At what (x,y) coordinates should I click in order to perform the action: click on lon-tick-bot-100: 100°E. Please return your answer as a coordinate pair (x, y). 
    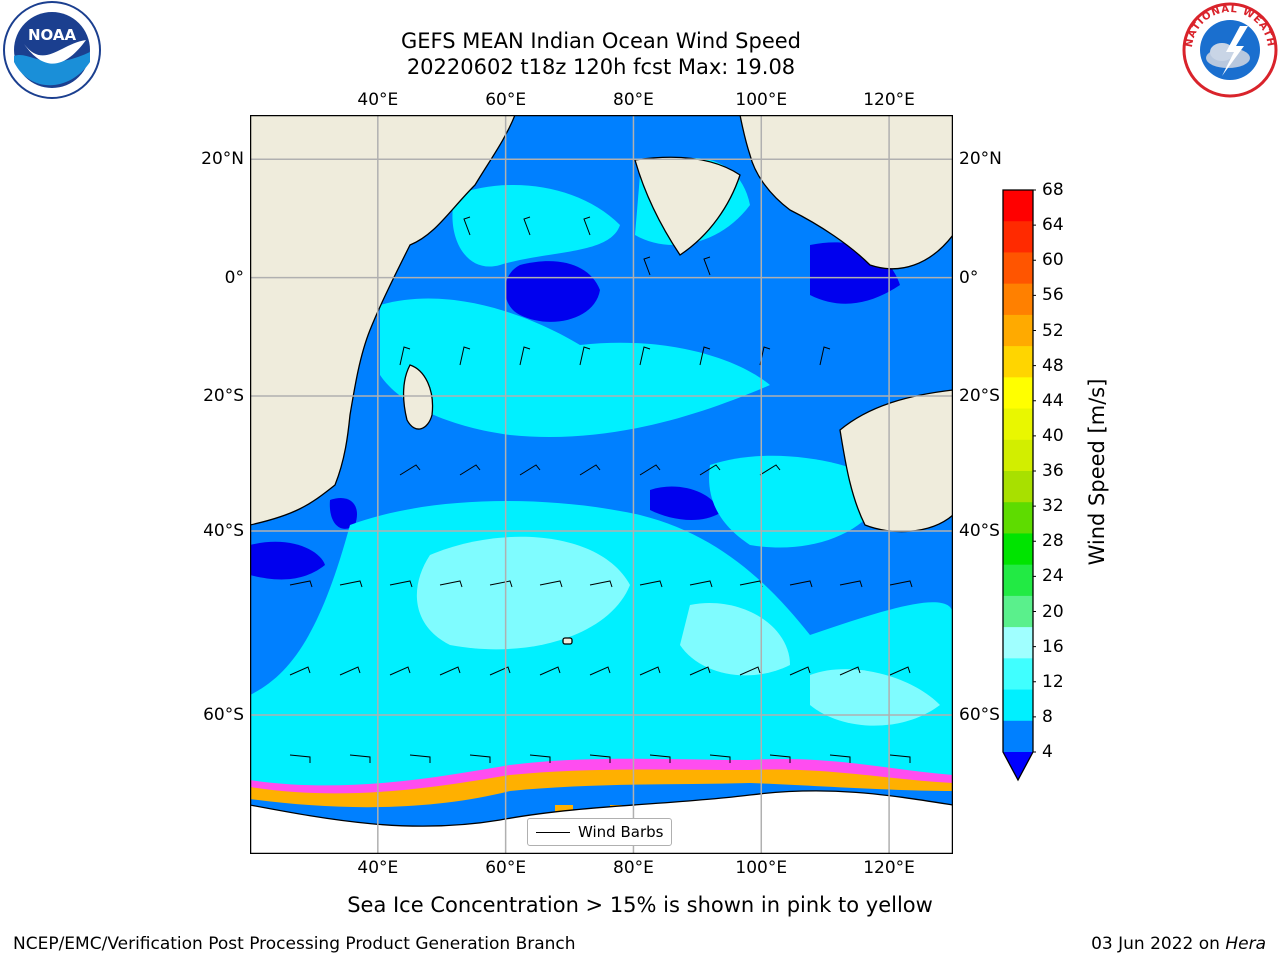
    Looking at the image, I should click on (761, 868).